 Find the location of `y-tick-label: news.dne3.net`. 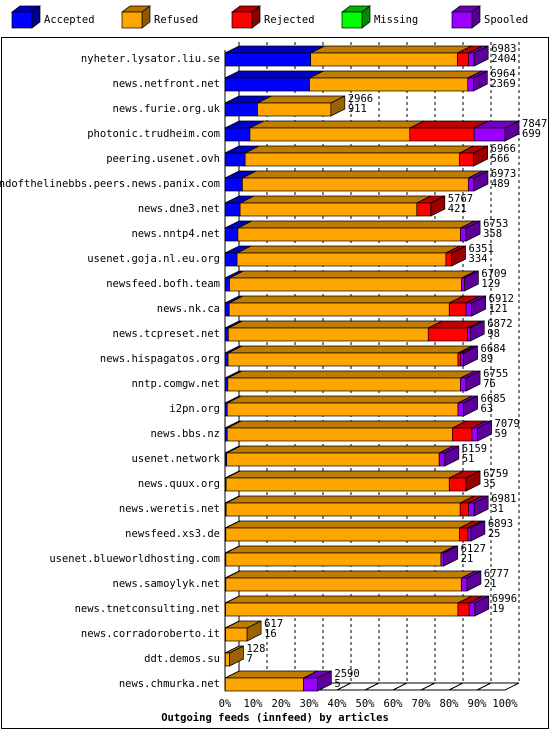

y-tick-label: news.dne3.net is located at coordinates (179, 209).